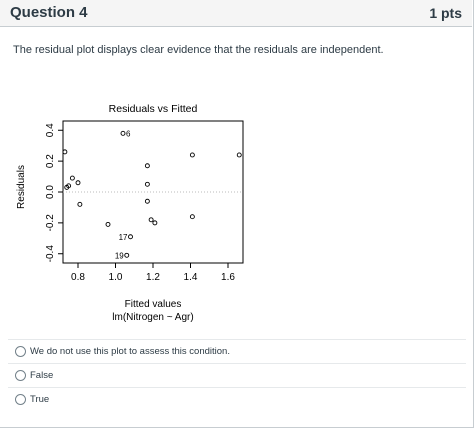 Image resolution: width=474 pixels, height=428 pixels. What do you see at coordinates (128, 133) in the screenshot?
I see `point-id-label: 6` at bounding box center [128, 133].